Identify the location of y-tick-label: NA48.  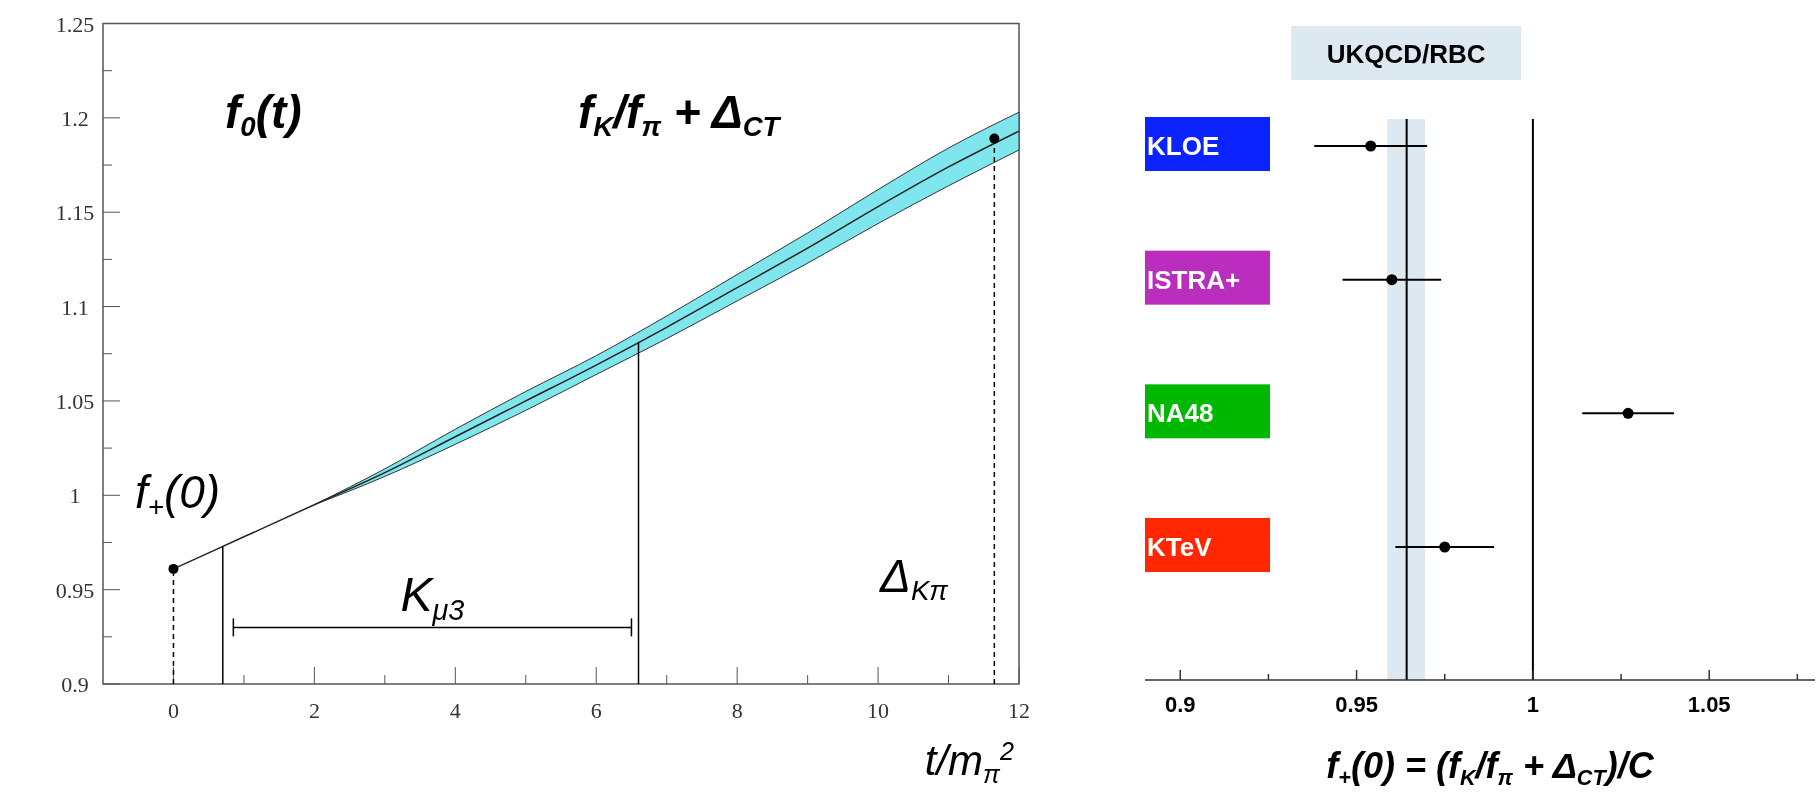
(1180, 413).